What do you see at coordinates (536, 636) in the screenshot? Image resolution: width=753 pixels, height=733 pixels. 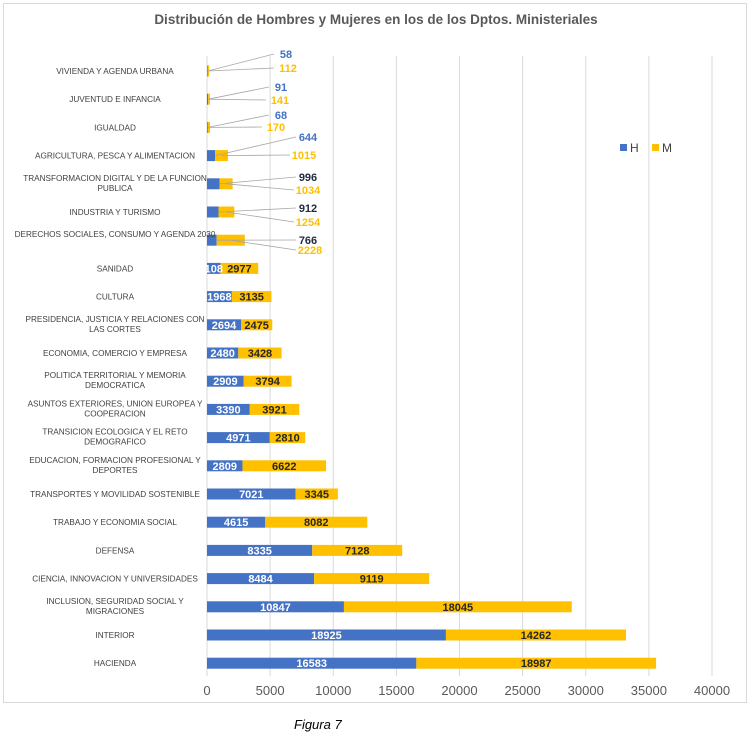 I see `data-label-M: 14262` at bounding box center [536, 636].